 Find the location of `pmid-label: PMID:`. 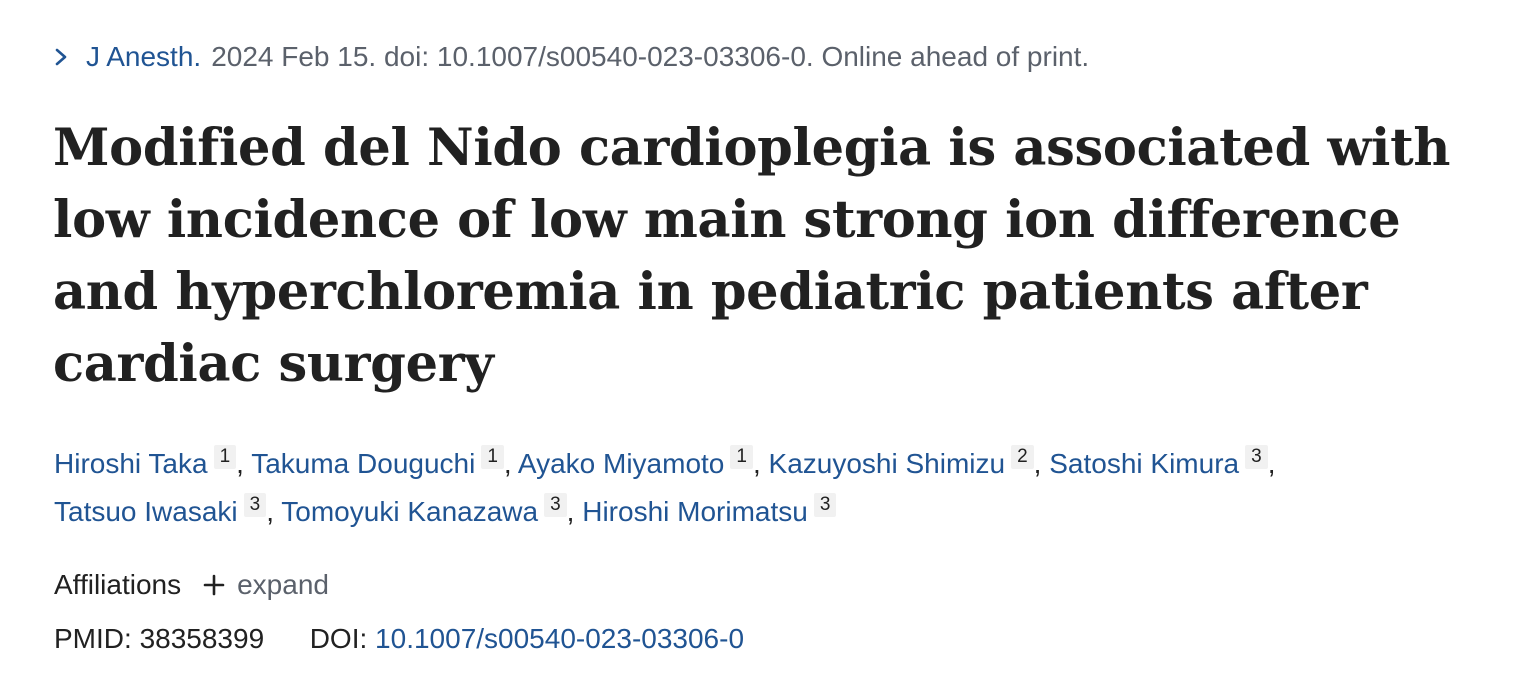

pmid-label: PMID: is located at coordinates (93, 638).